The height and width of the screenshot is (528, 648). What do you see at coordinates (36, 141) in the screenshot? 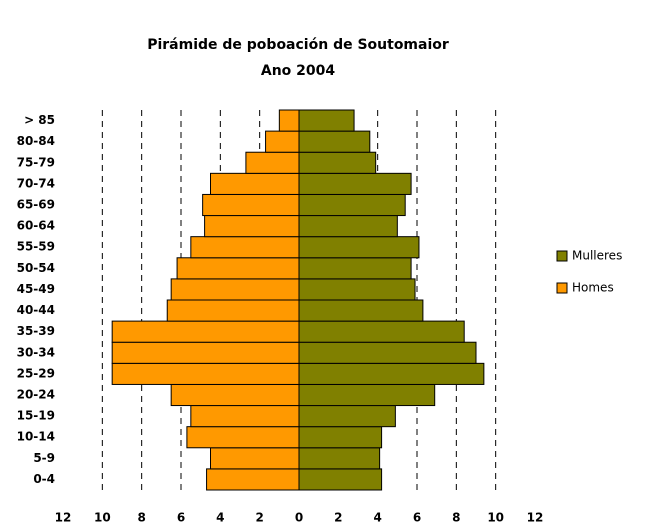
I see `y-tick-label: 80-84` at bounding box center [36, 141].